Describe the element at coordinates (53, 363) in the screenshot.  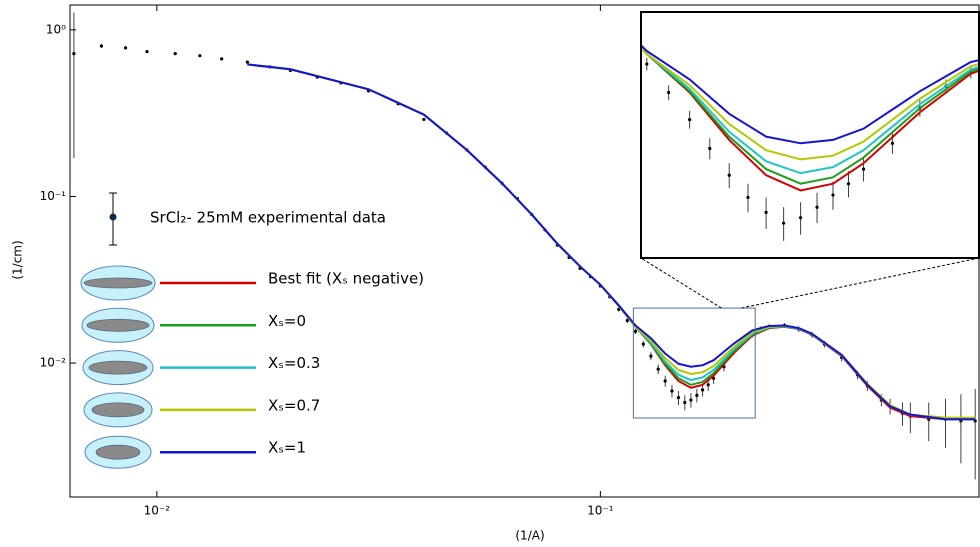
I see `y-tick-label: 10⁻²` at that location.